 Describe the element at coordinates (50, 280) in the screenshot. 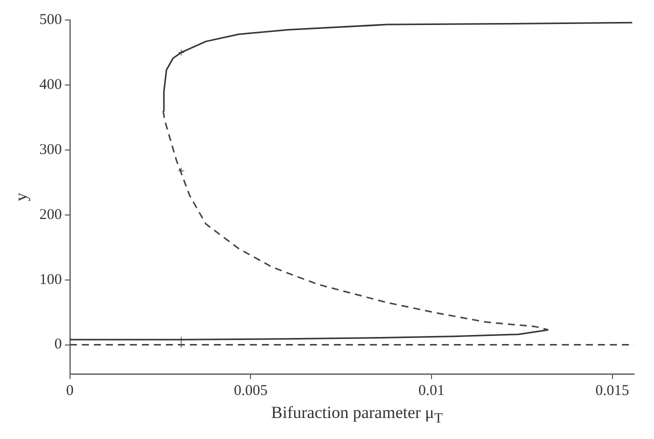

I see `y-tick-label: 100` at that location.